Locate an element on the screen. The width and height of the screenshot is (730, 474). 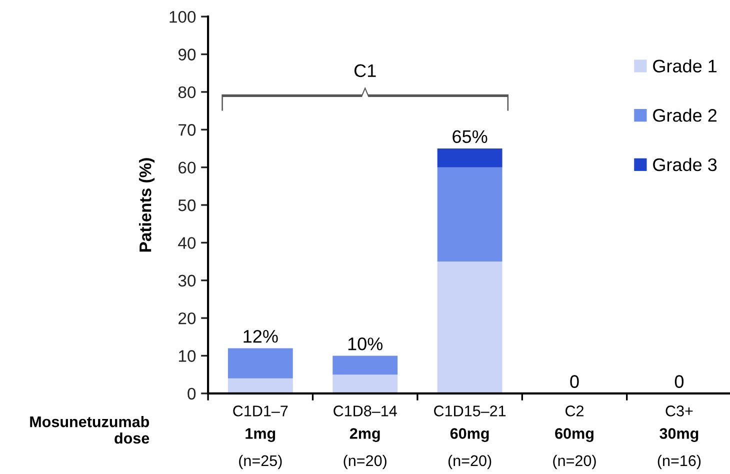
y-tick-label: 70 is located at coordinates (187, 130).